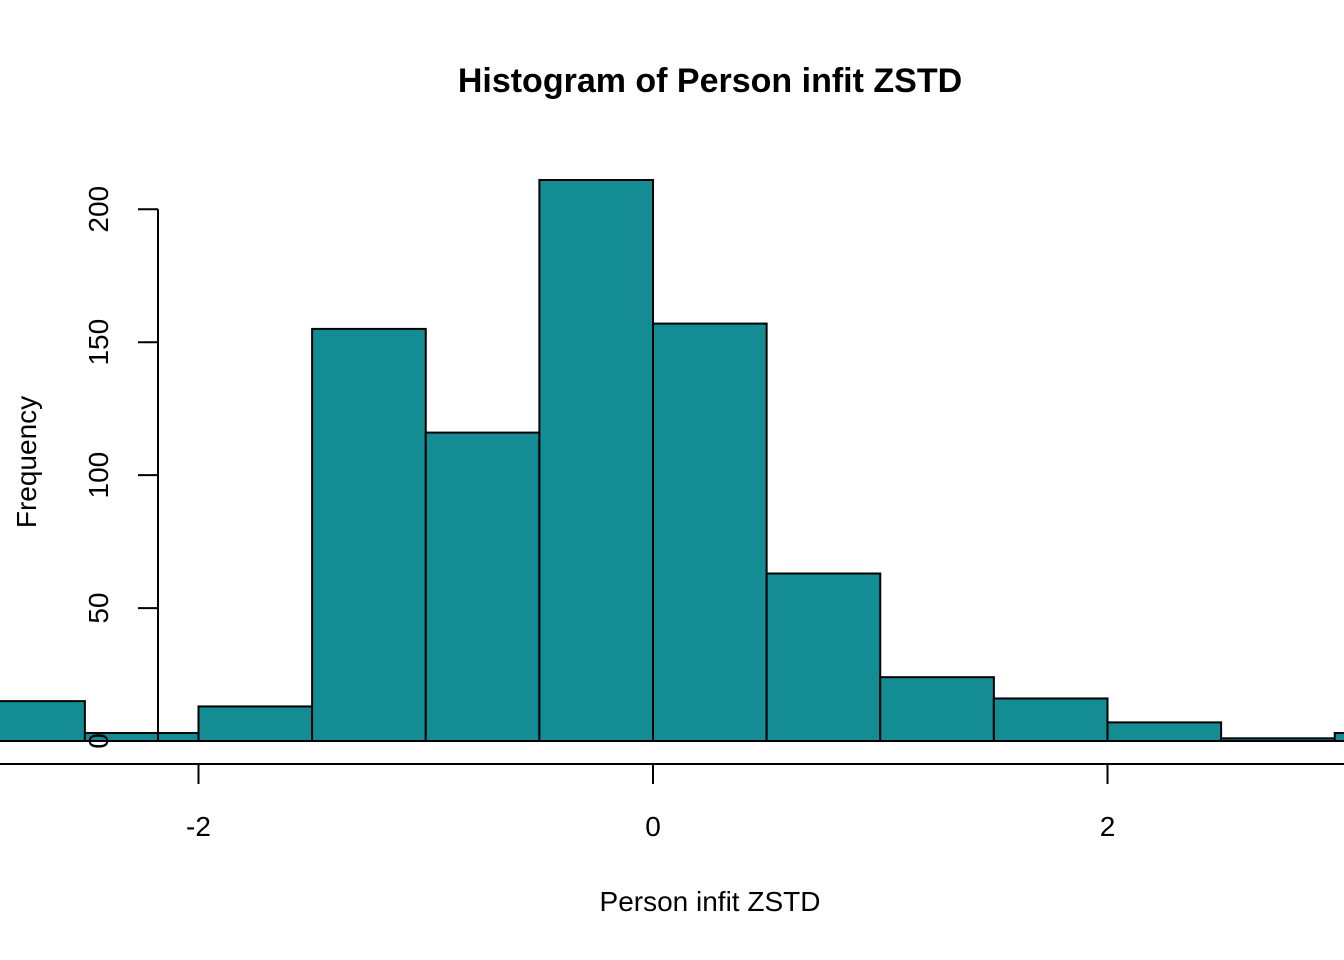 The height and width of the screenshot is (960, 1344). Describe the element at coordinates (98, 209) in the screenshot. I see `y-tick-label: 200` at that location.